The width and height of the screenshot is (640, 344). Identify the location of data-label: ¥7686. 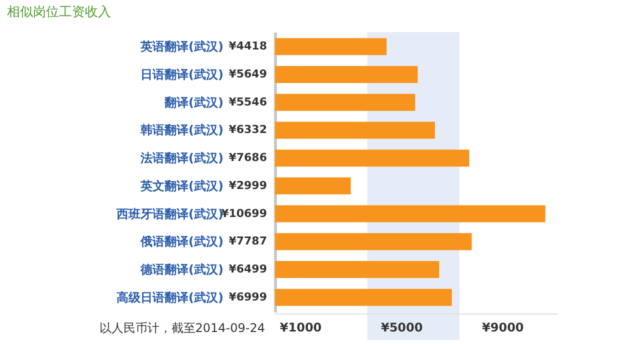
(248, 157).